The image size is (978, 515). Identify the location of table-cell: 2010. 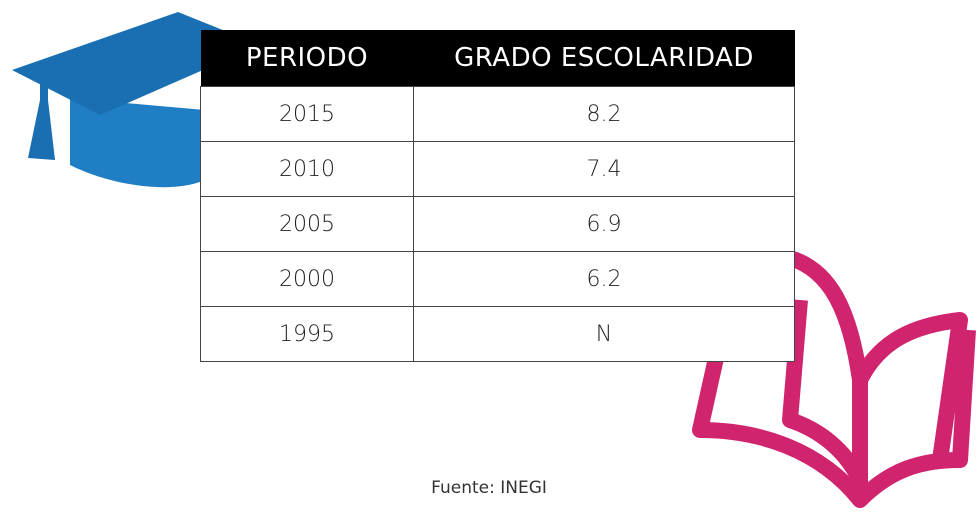
(307, 169).